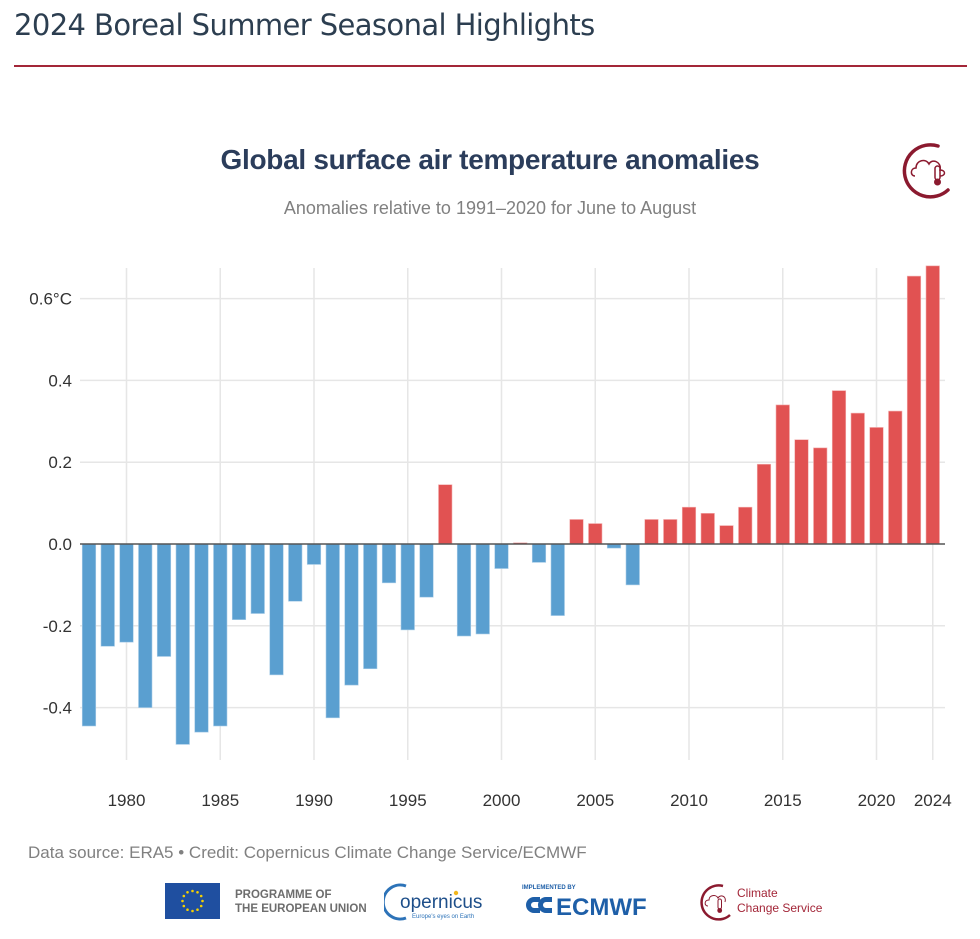  I want to click on c3s-line-2: Change Service, so click(780, 908).